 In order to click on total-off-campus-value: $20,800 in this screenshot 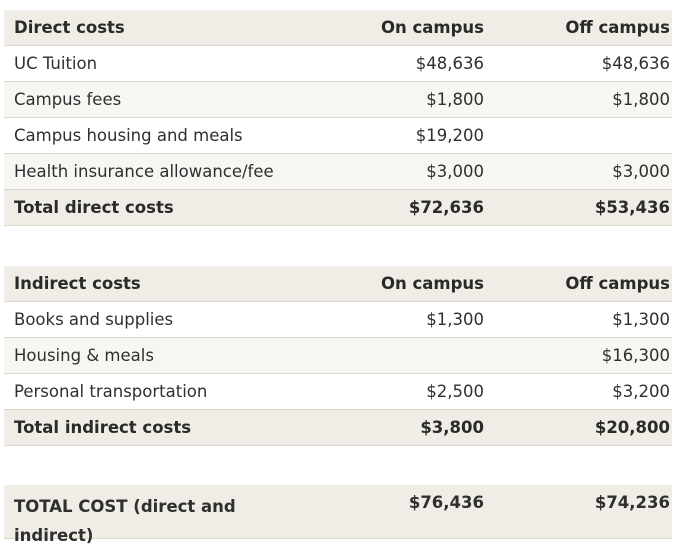, I will do `click(632, 427)`.